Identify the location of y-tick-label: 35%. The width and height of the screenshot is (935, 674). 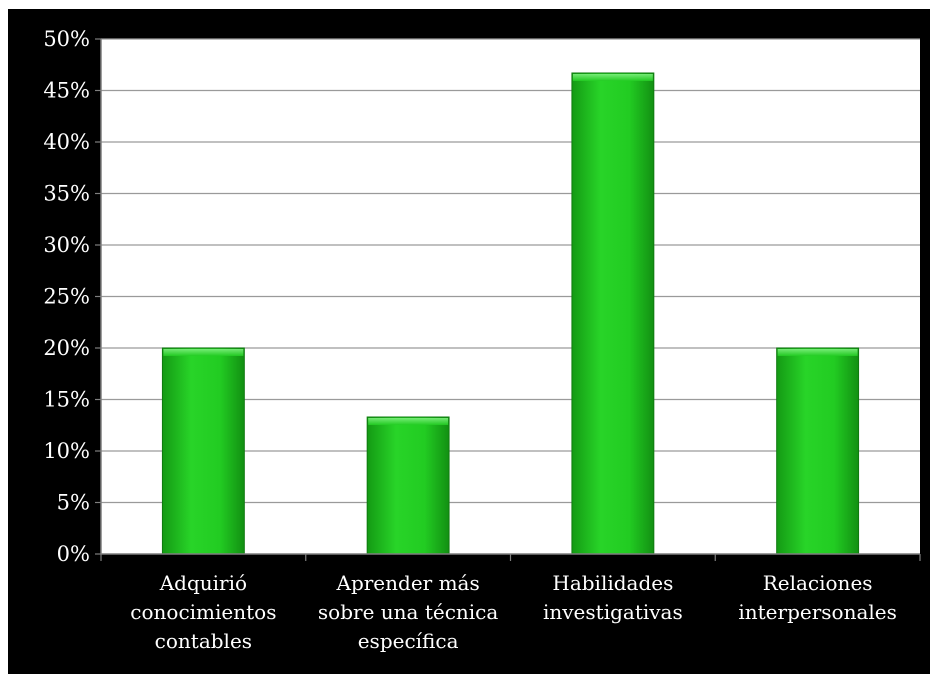
(66, 194).